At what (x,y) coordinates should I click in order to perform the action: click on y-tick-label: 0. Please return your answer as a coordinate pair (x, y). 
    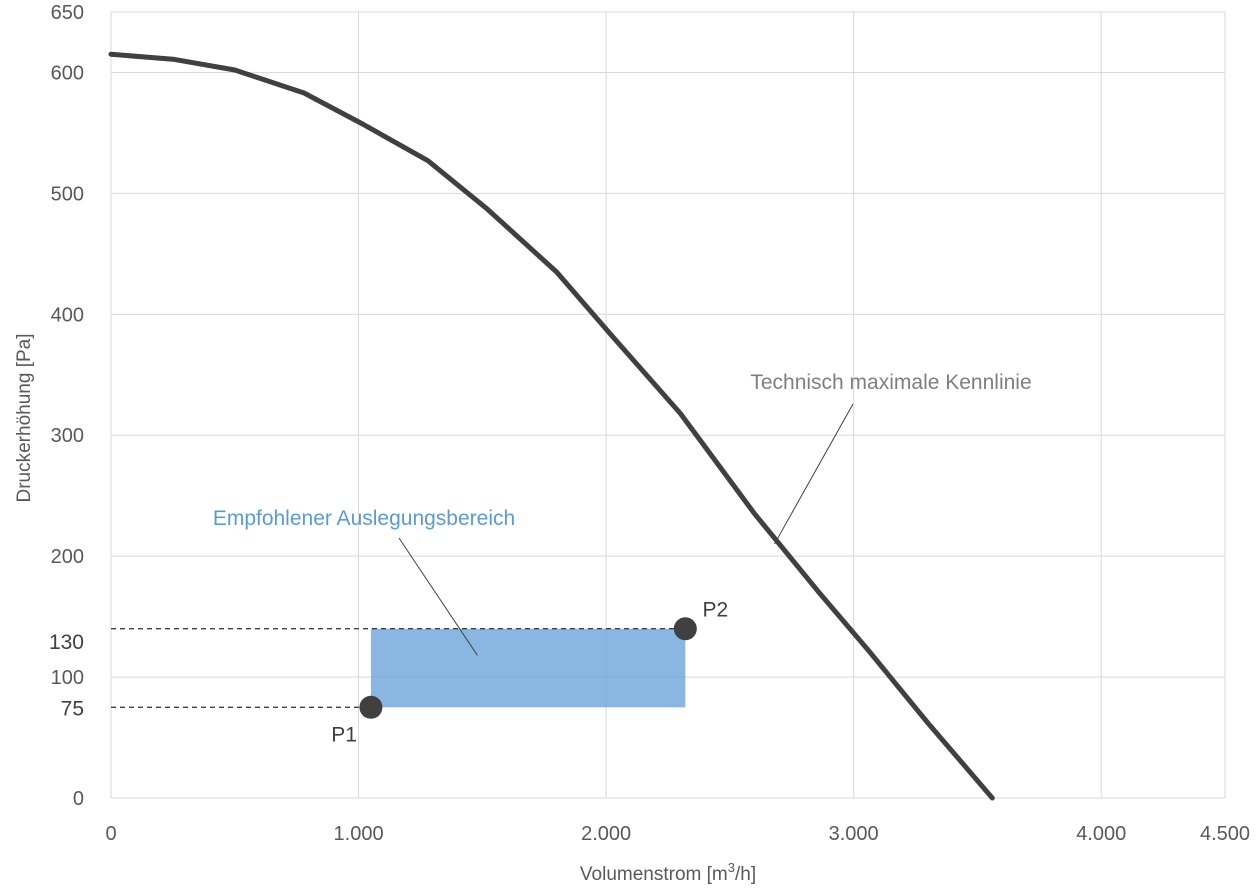
    Looking at the image, I should click on (78, 799).